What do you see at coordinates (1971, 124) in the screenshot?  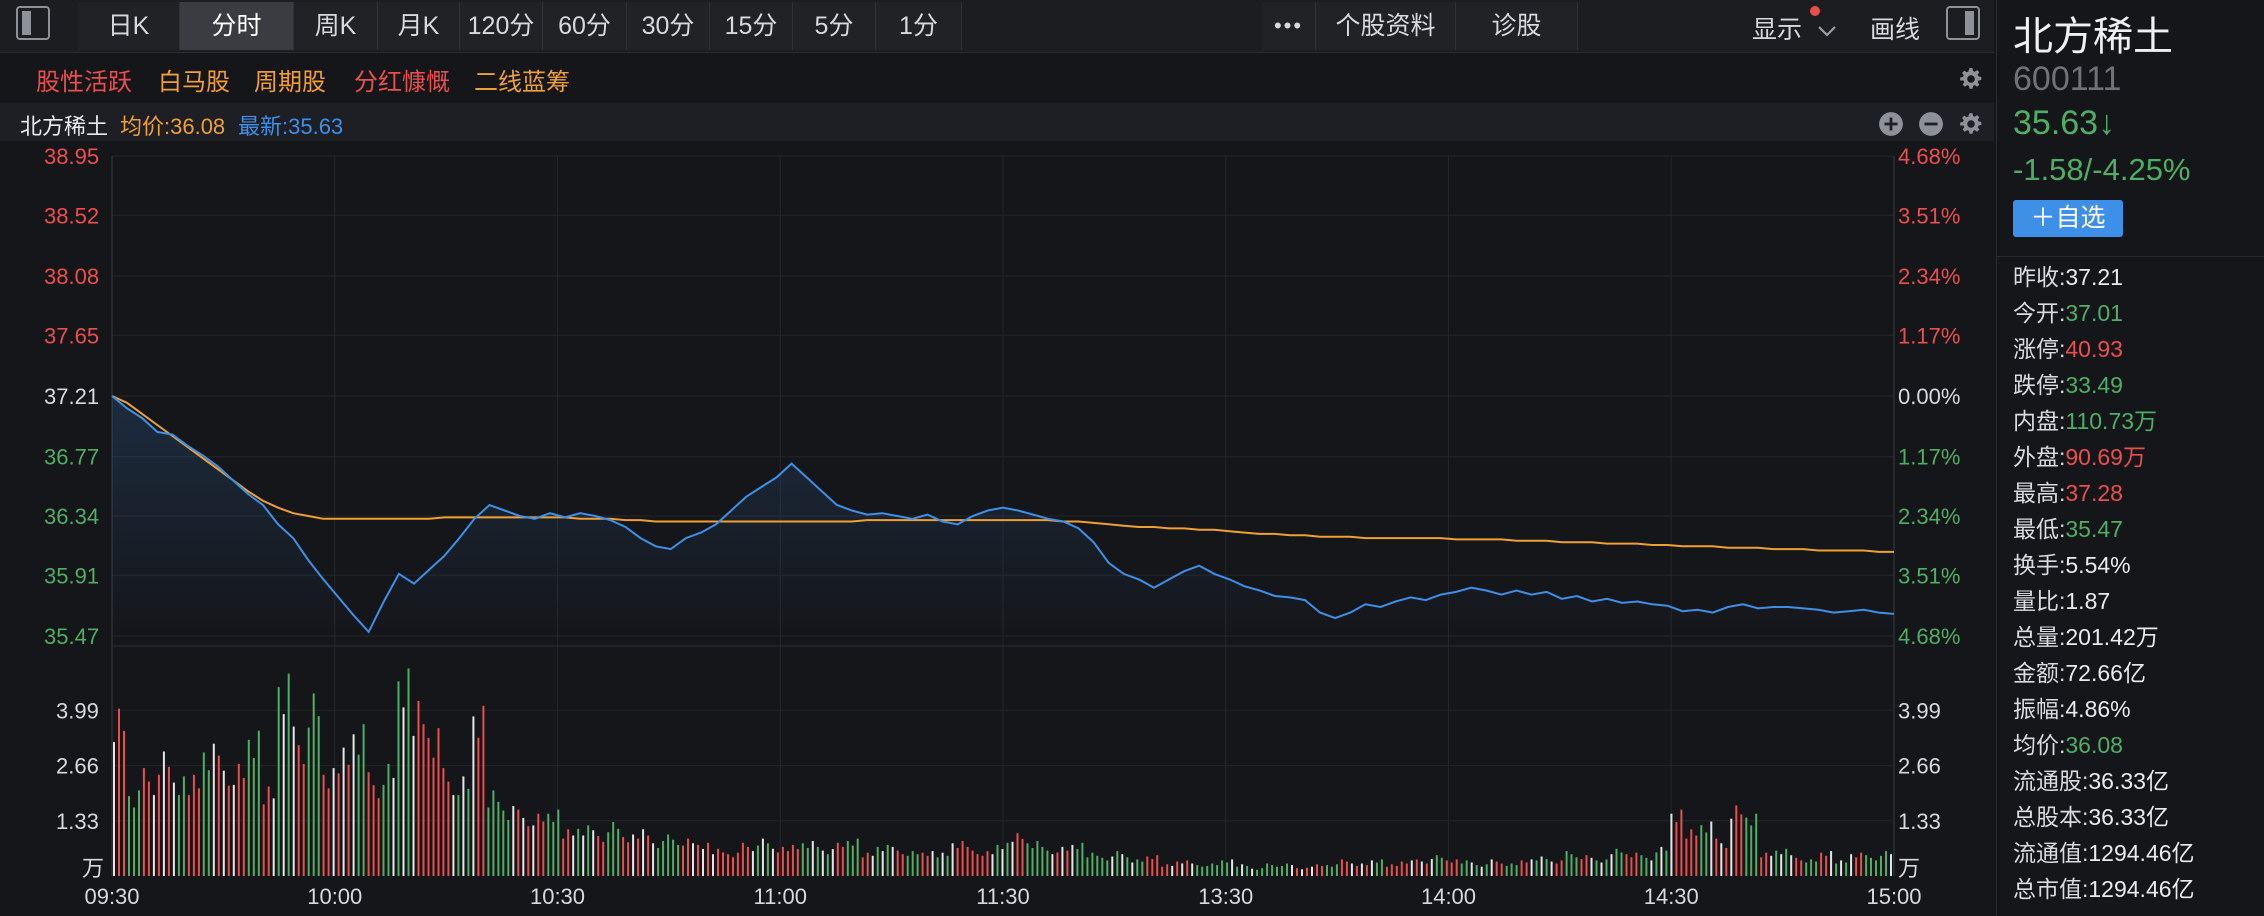 I see `chart-settings-gear-icon` at bounding box center [1971, 124].